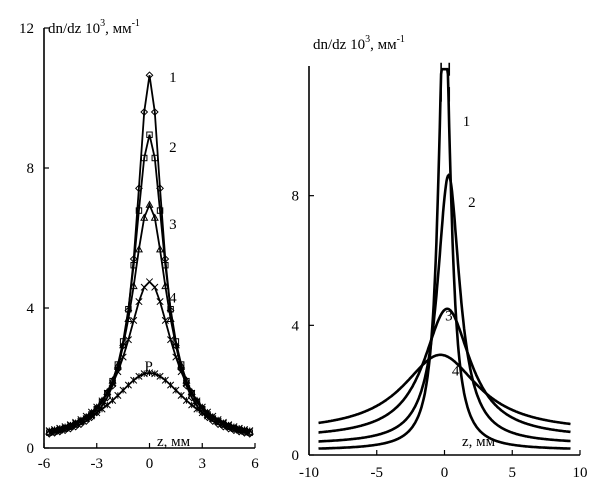 Image resolution: width=593 pixels, height=486 pixels. Describe the element at coordinates (26, 29) in the screenshot. I see `left-y-tick-label: 12` at that location.